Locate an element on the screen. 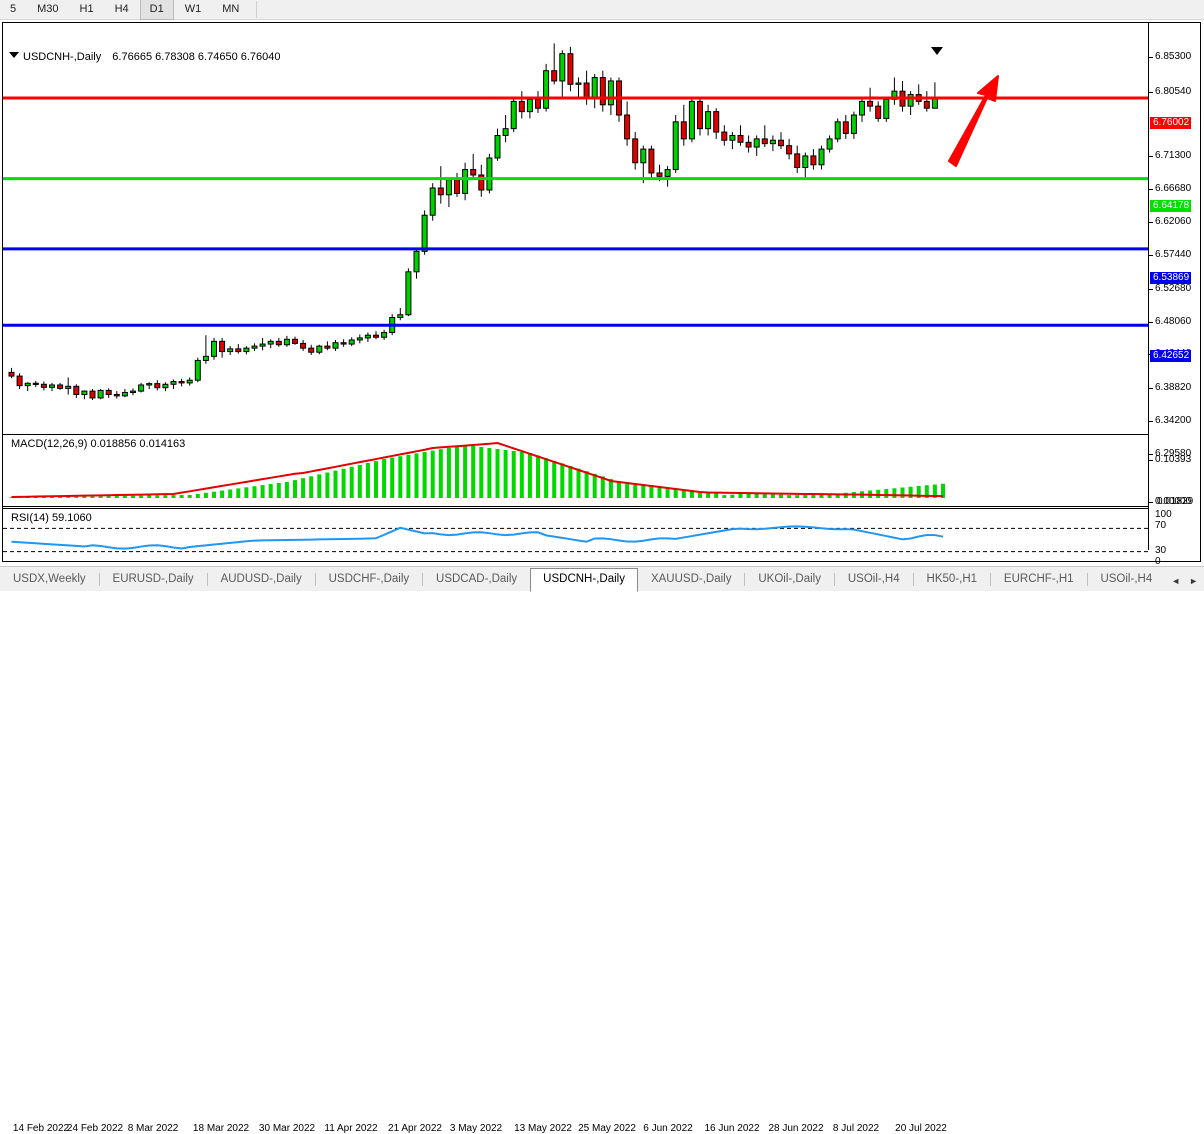  chart-ohlc-label: 6.76665 6.78308 6.74650 6.76040 is located at coordinates (196, 57).